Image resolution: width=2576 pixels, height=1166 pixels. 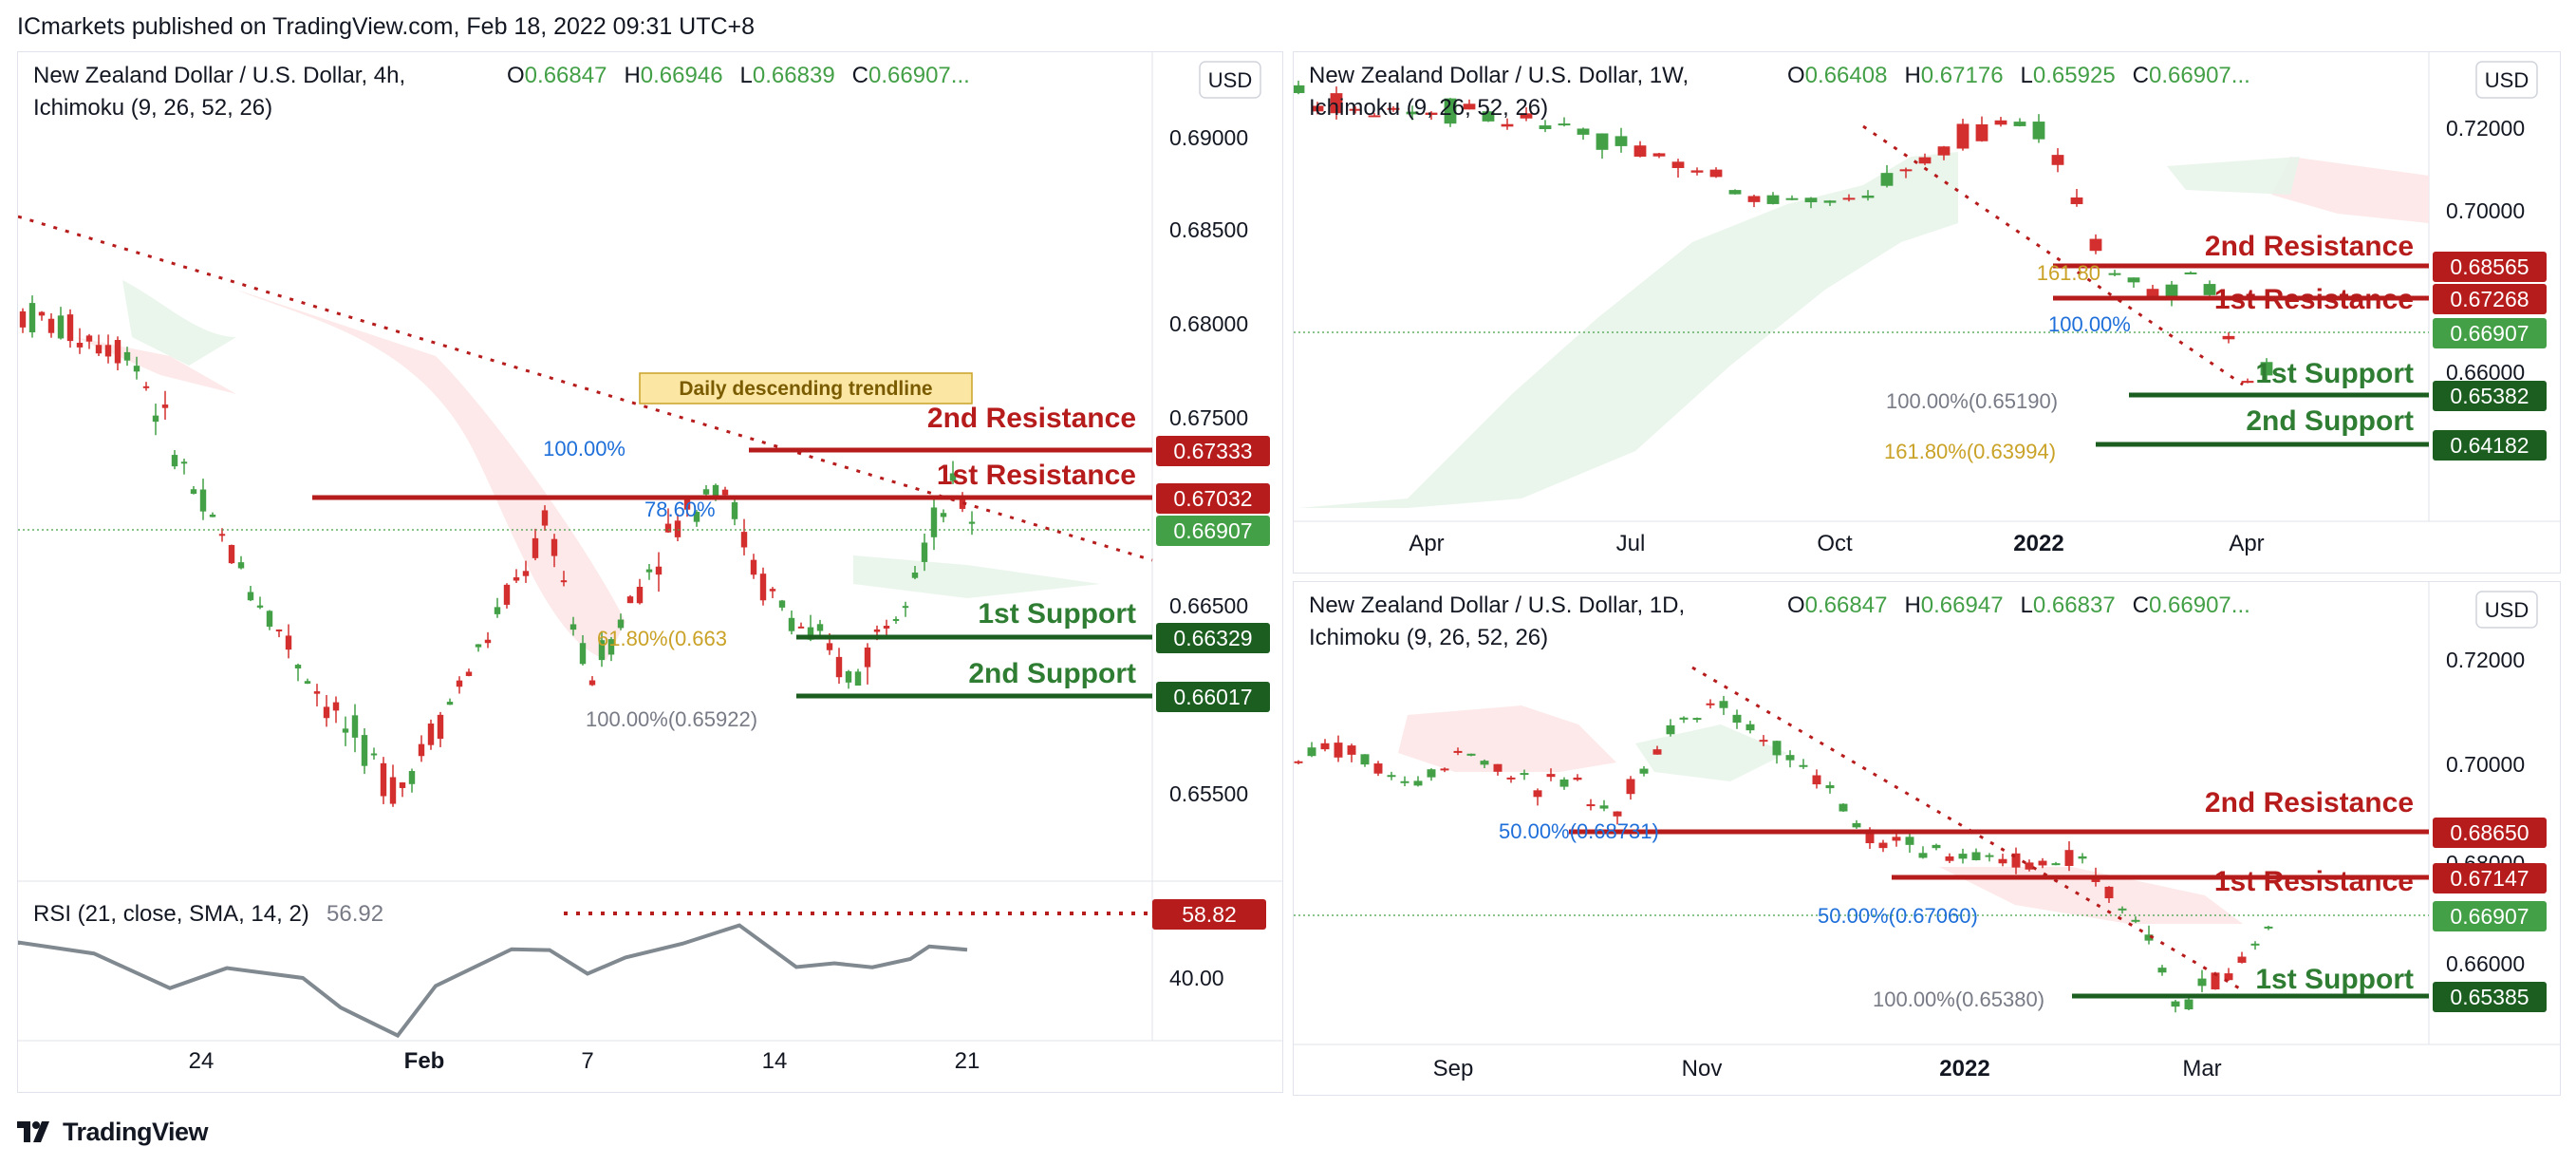 I want to click on currency-label: USD, so click(x=2507, y=80).